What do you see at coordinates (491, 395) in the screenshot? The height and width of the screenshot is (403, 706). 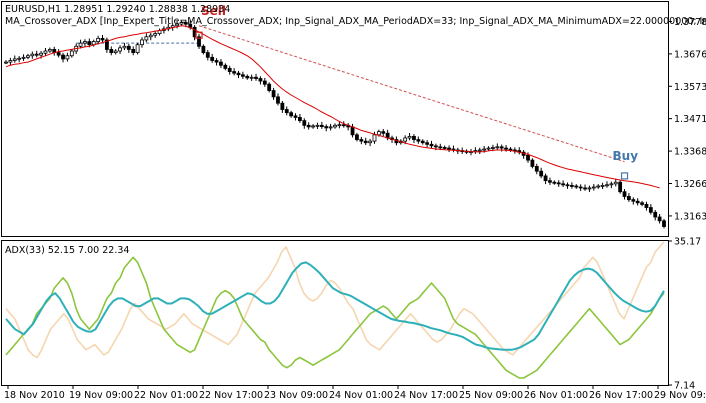 I see `time-tick-label: 25 Nov 09:00` at bounding box center [491, 395].